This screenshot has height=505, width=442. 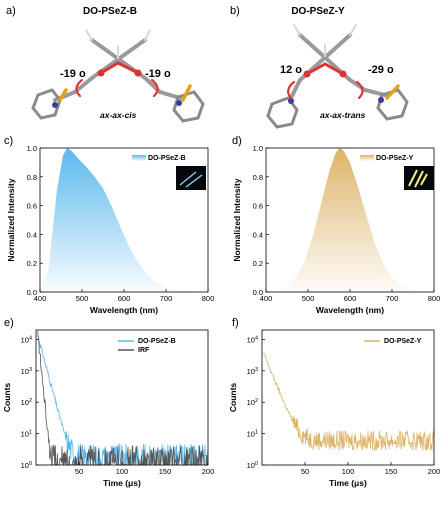 What do you see at coordinates (73, 74) in the screenshot?
I see `angle-a-left: -19 o` at bounding box center [73, 74].